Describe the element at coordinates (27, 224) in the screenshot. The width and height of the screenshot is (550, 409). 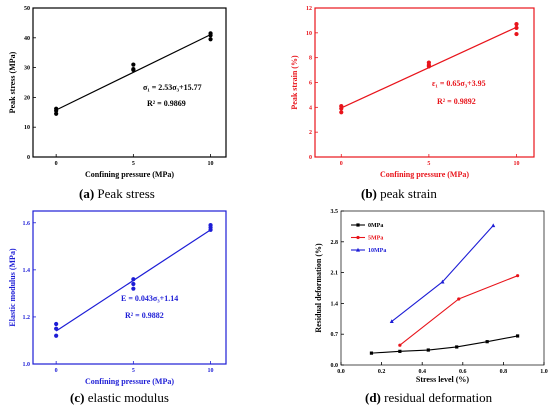
I see `y-tick-label: 1.6` at that location.